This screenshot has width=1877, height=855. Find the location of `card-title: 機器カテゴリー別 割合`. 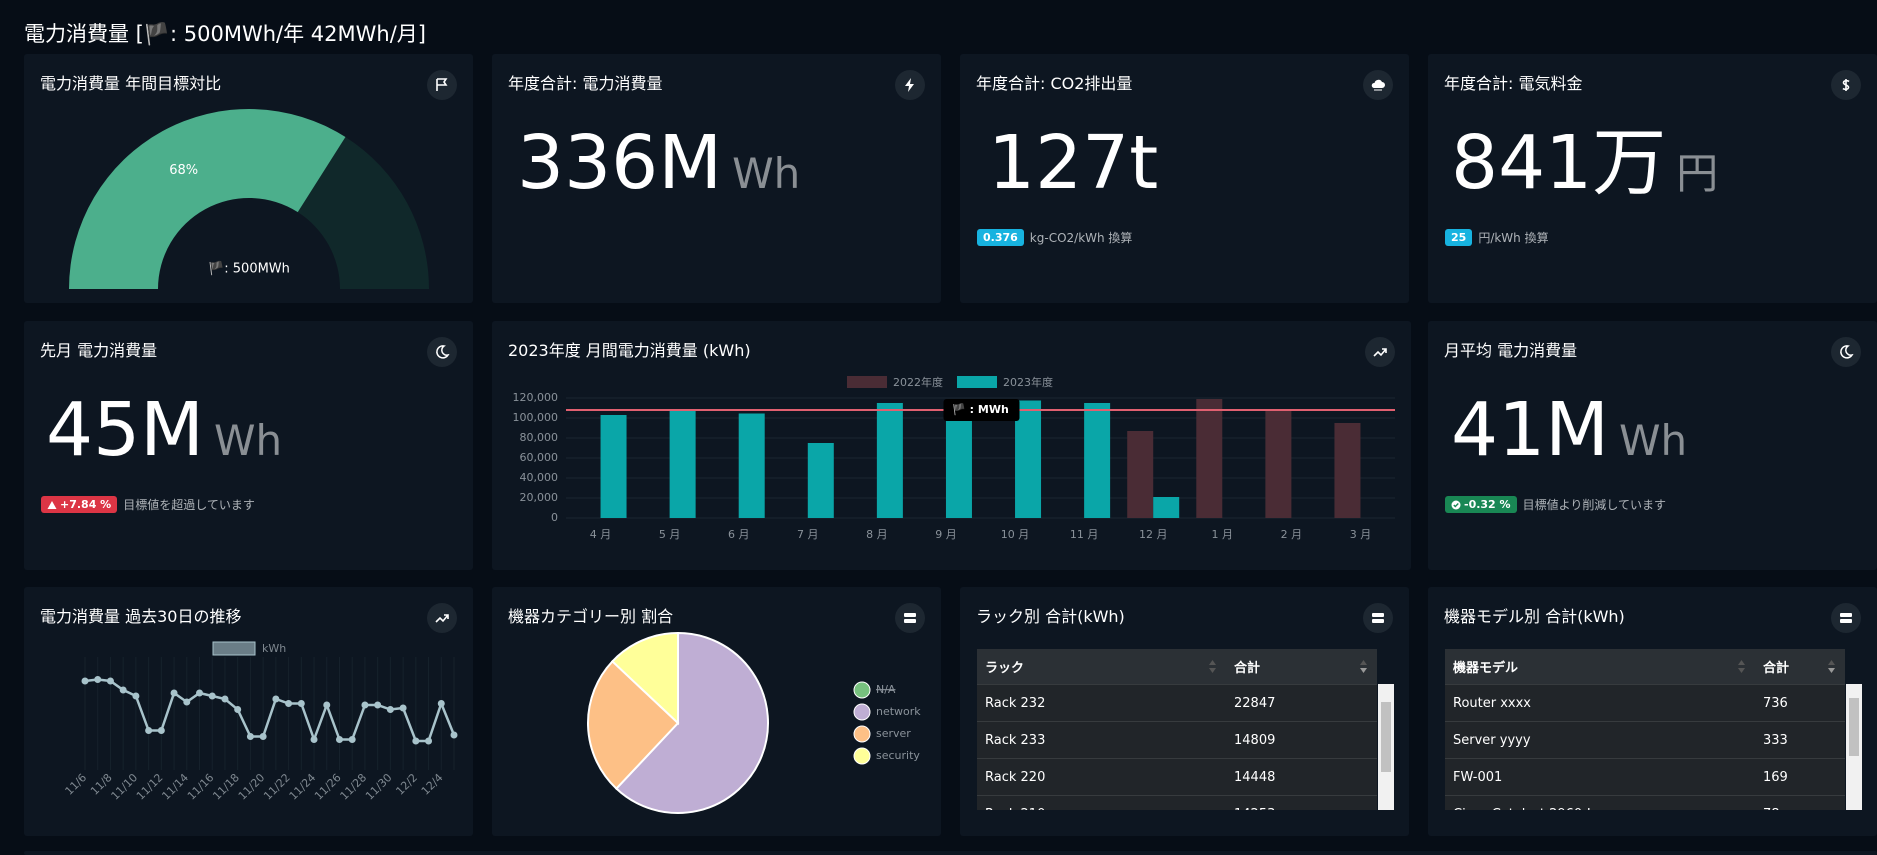

card-title: 機器カテゴリー別 割合 is located at coordinates (591, 616).